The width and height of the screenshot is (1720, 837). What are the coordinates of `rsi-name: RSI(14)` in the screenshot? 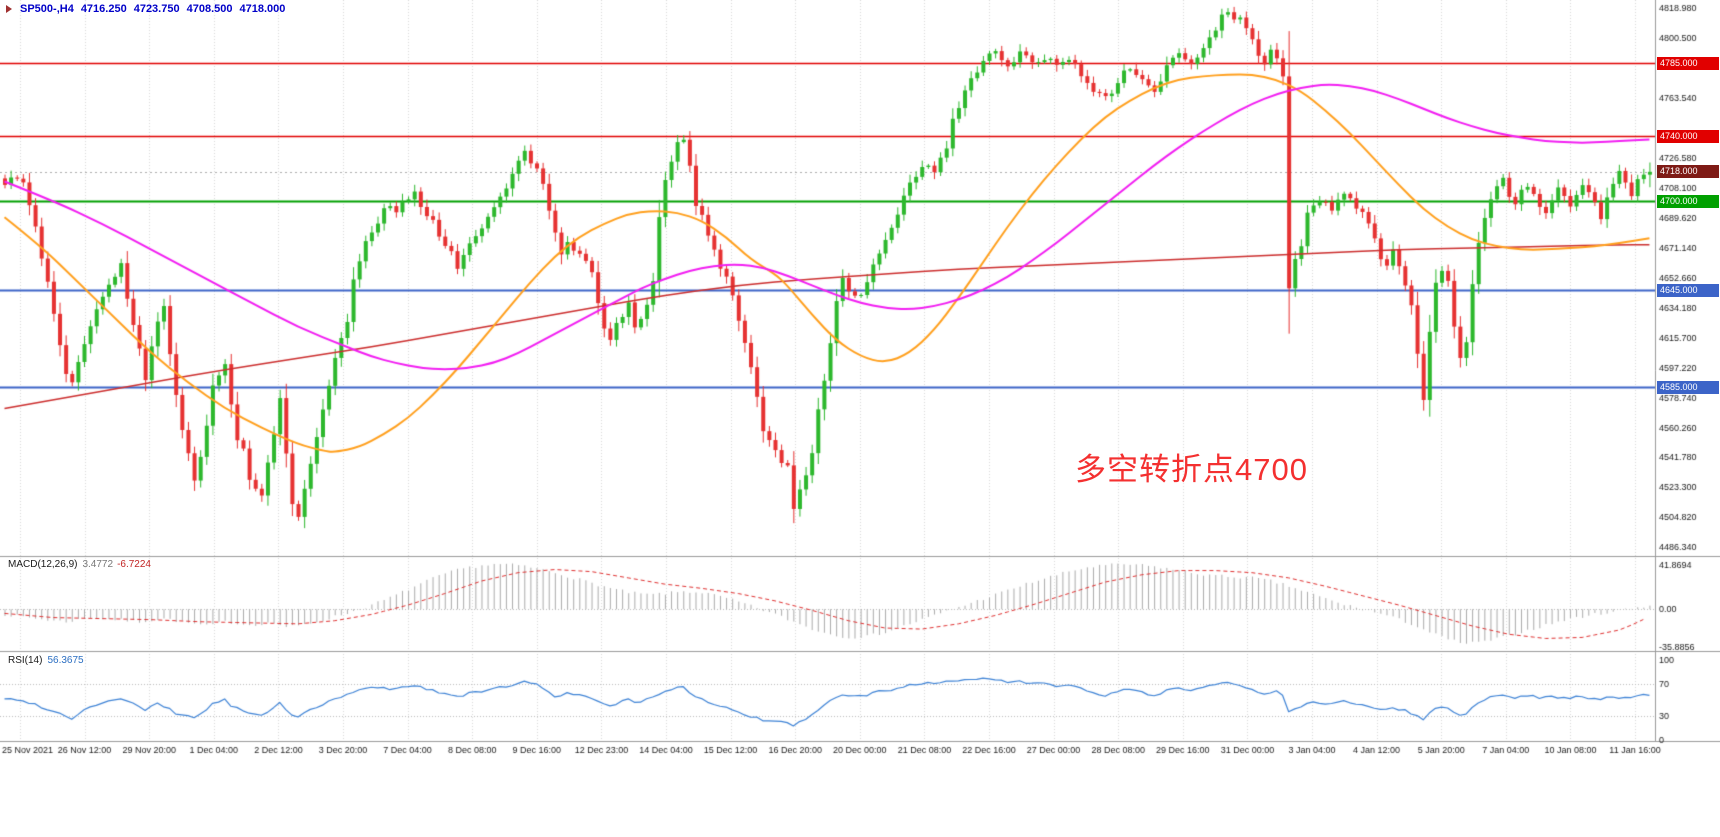 It's located at (25, 660).